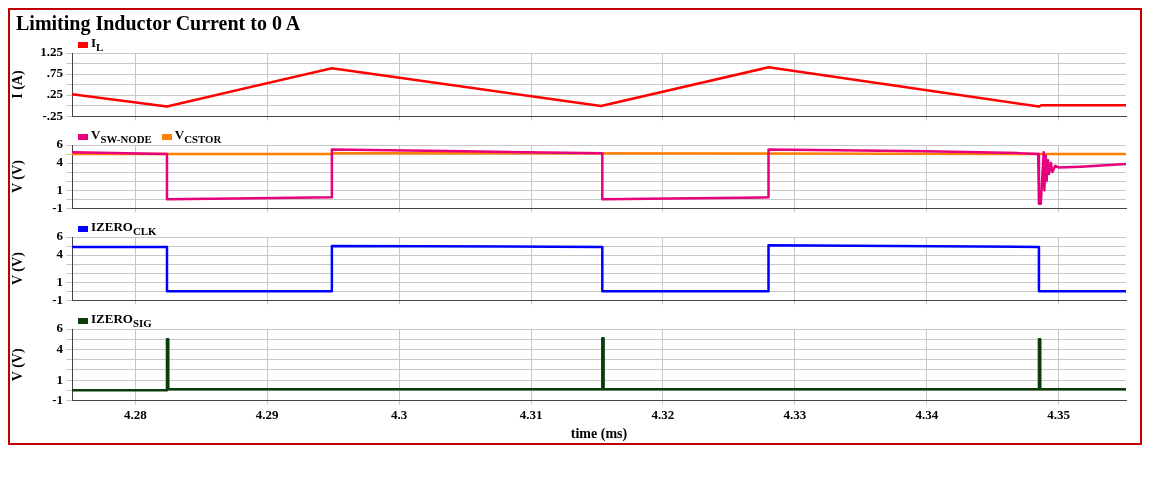 This screenshot has width=1153, height=499. What do you see at coordinates (55, 73) in the screenshot?
I see `y-tick-label: .75` at bounding box center [55, 73].